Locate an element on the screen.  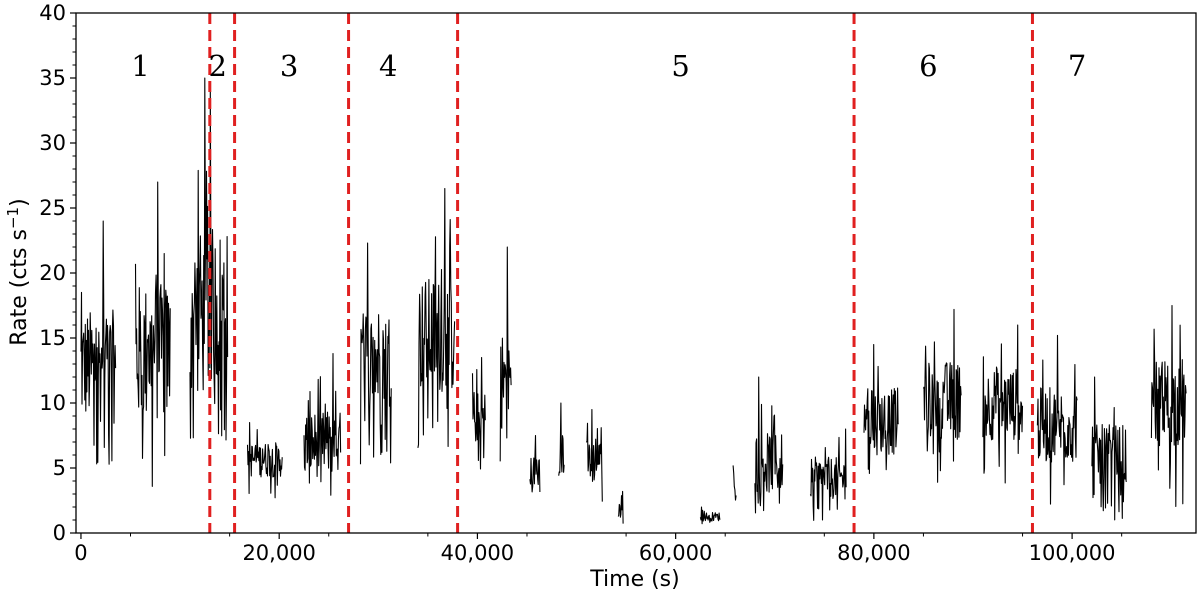
y-axis-label-close: ) is located at coordinates (19, 202).